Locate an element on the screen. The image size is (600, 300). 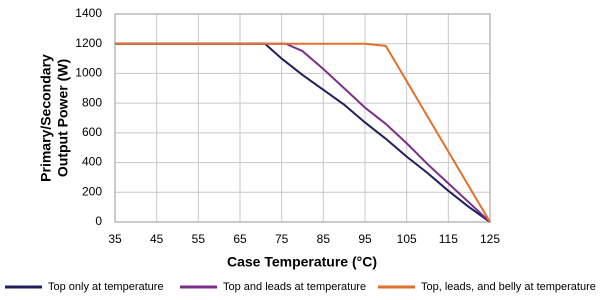
x-tick-label: 115 is located at coordinates (448, 239).